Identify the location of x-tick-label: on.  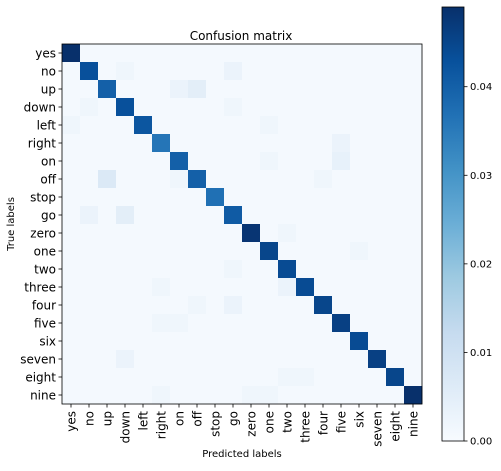
(180, 418).